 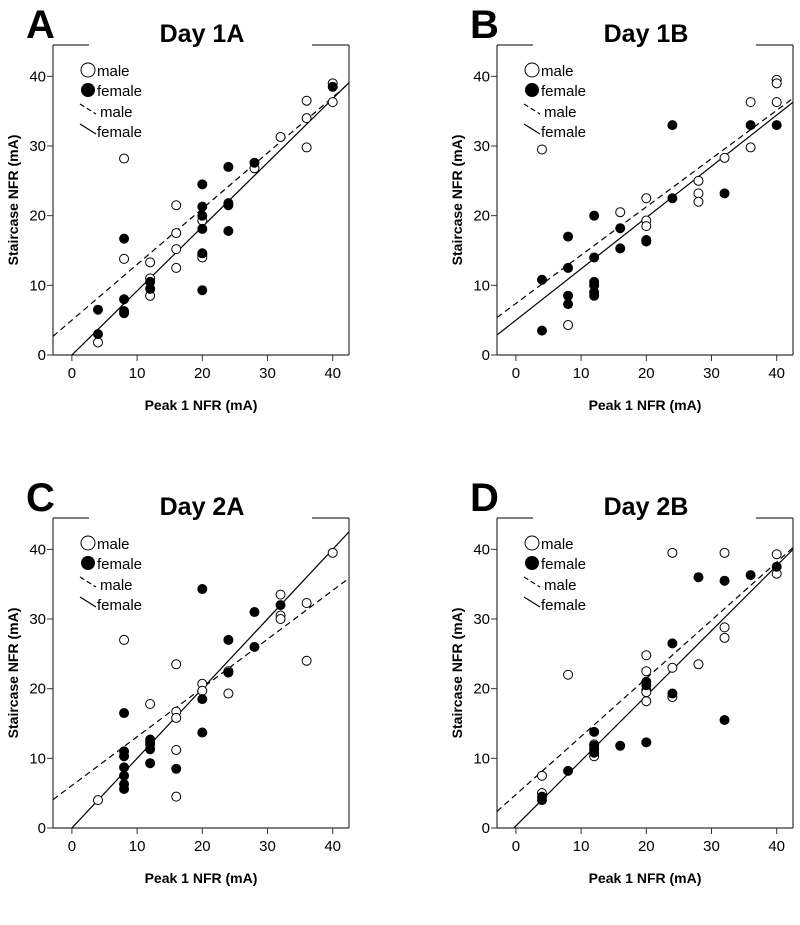 What do you see at coordinates (37, 146) in the screenshot?
I see `y-tick-label: 30` at bounding box center [37, 146].